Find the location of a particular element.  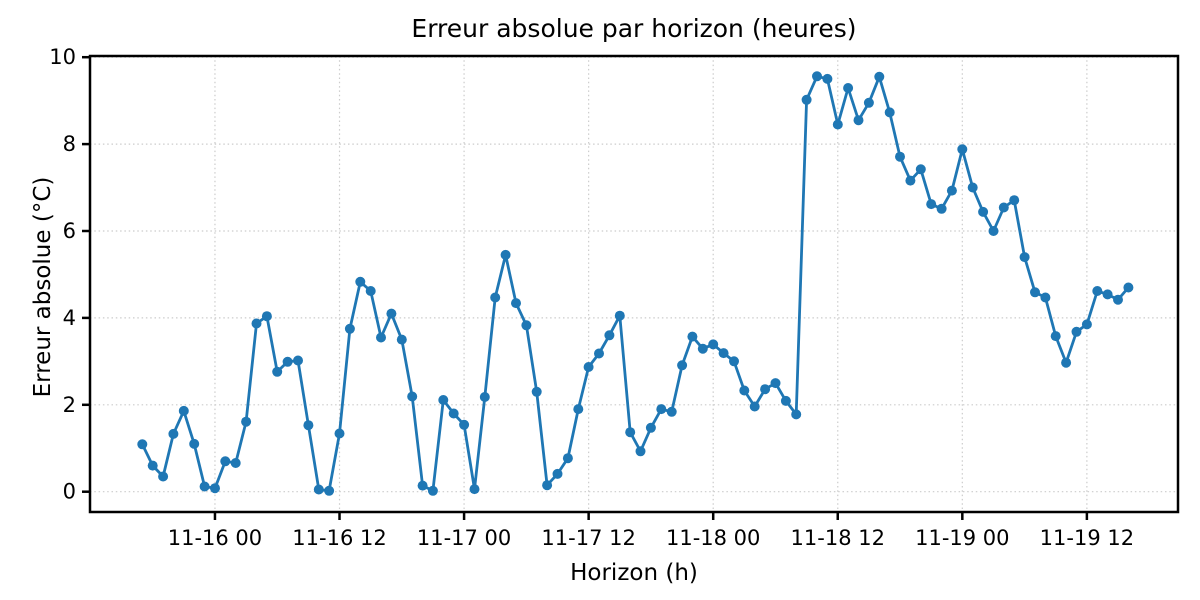

x-tick-label: 11-17 12 is located at coordinates (588, 538).